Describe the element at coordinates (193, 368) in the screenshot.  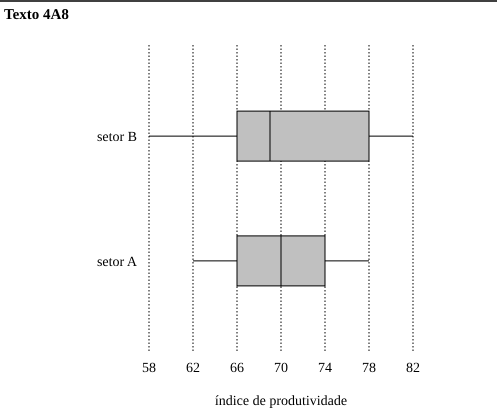
I see `x-tick-label: 62` at that location.